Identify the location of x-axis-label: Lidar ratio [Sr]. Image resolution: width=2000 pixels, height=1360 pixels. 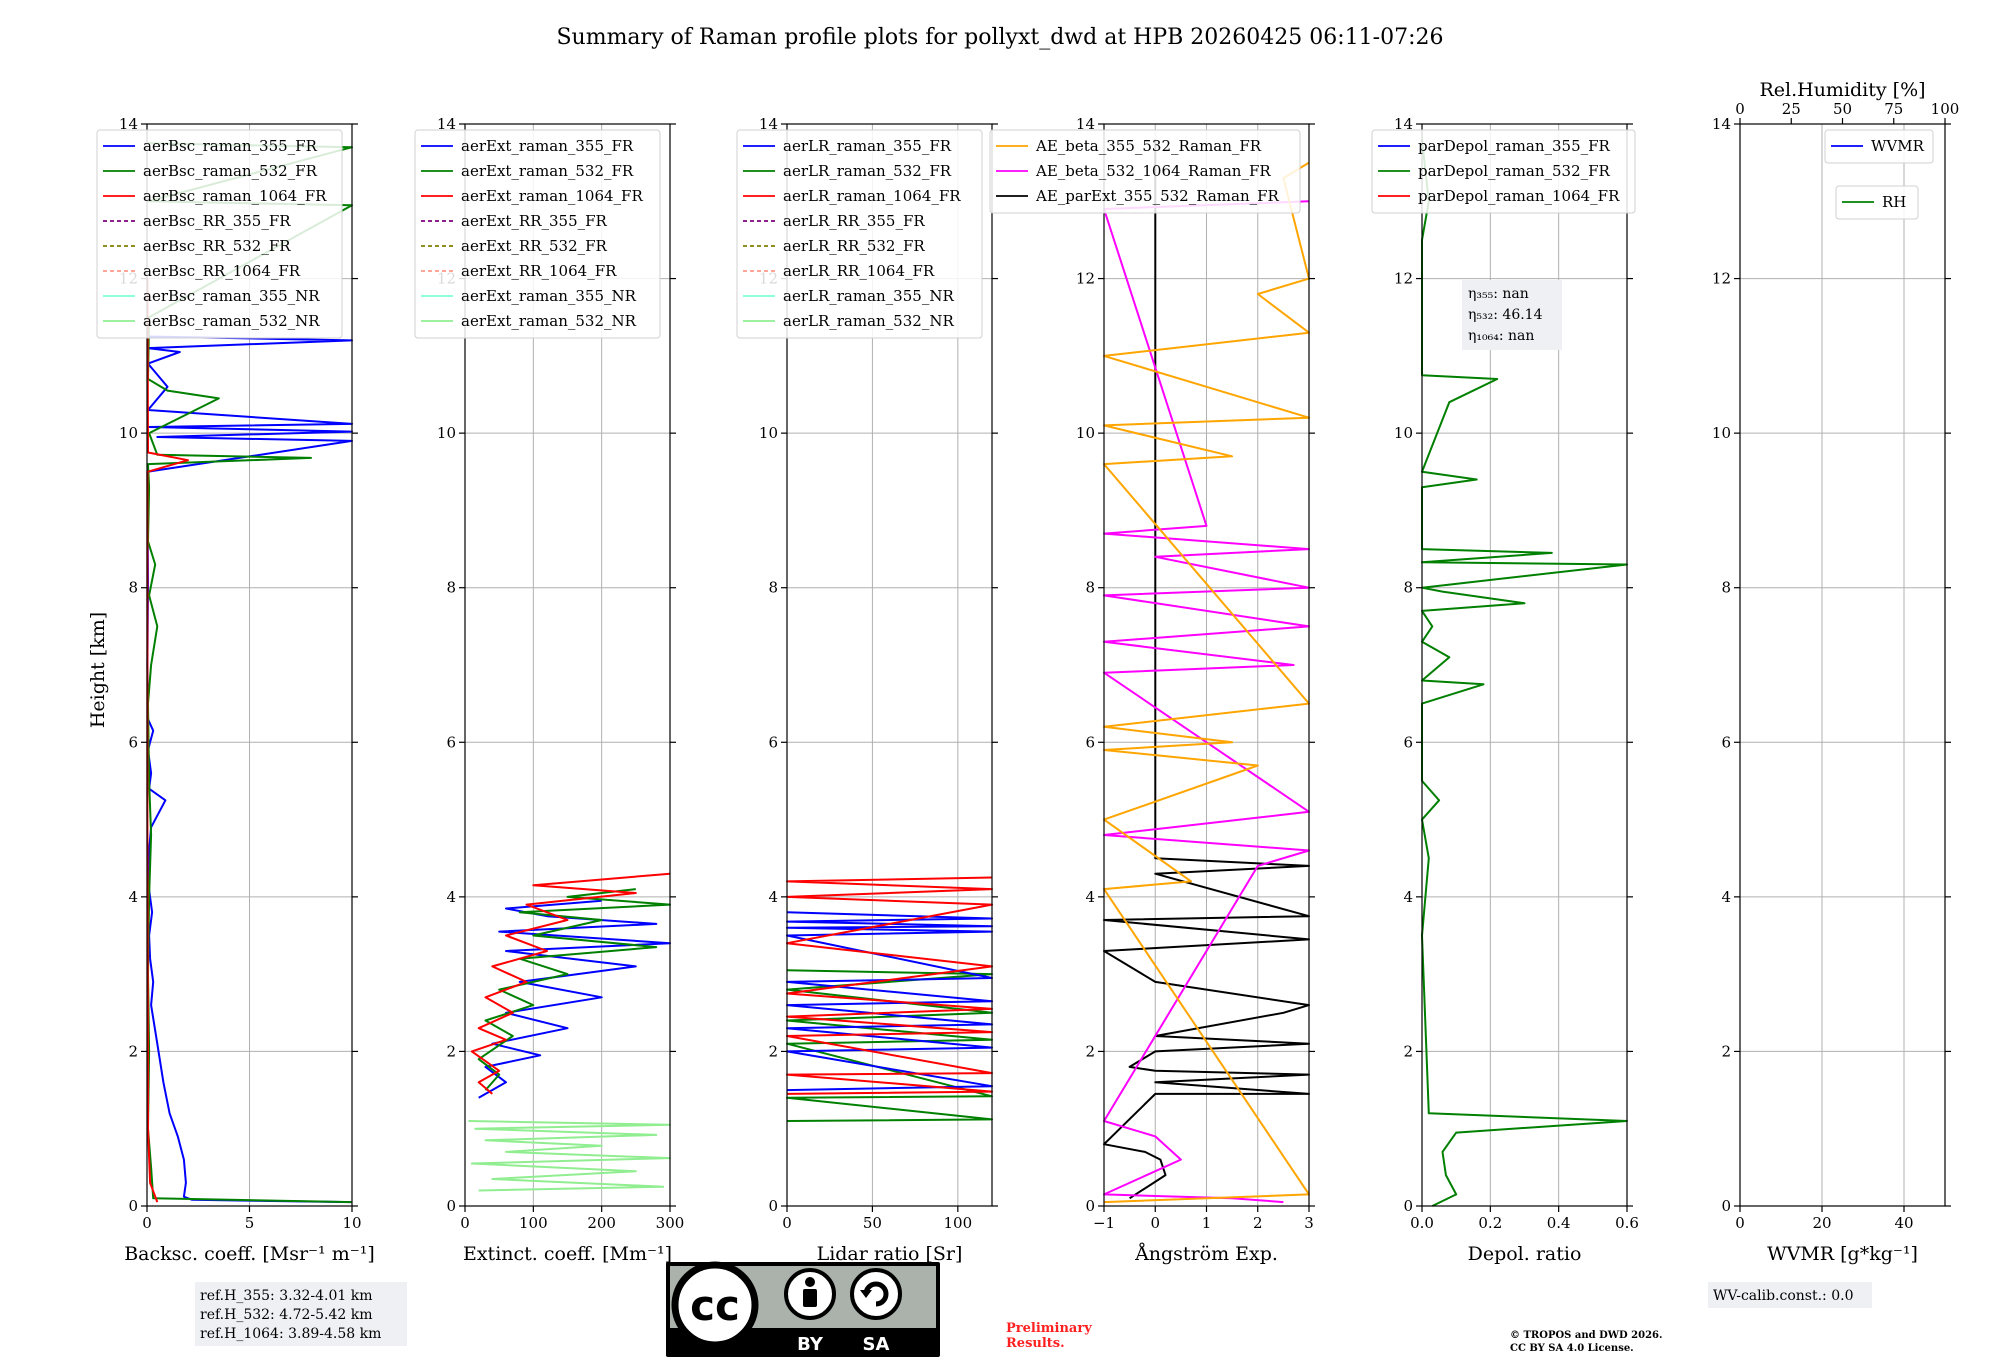
(890, 1254).